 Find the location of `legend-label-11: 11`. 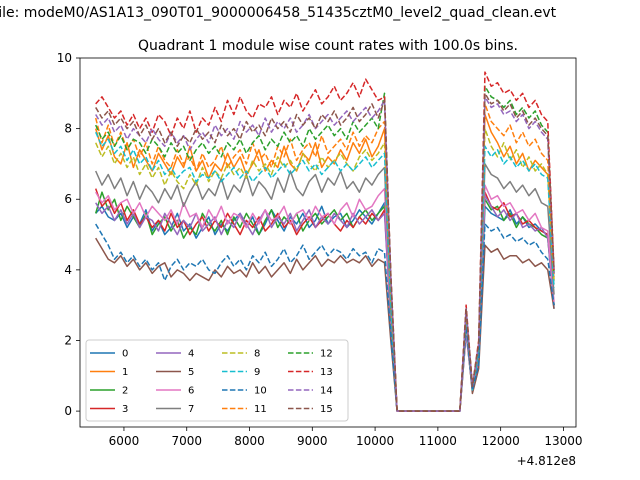

legend-label-11: 11 is located at coordinates (260, 409).